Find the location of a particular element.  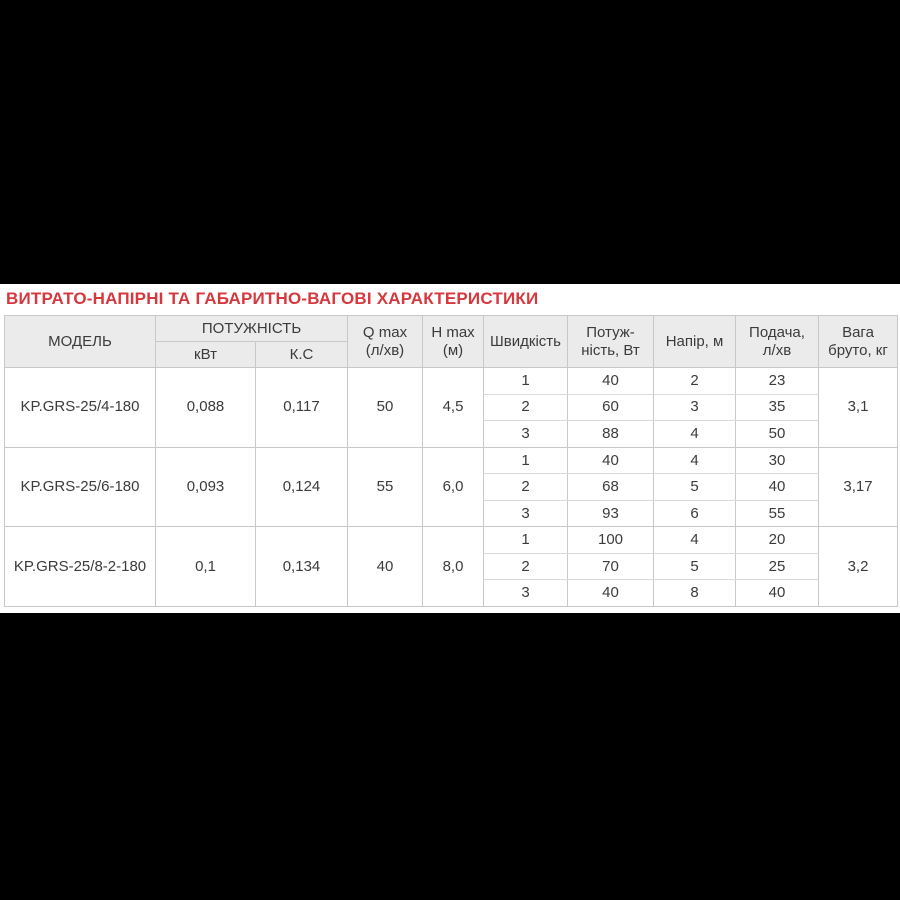

col-header-weight: Вага бруто, кг is located at coordinates (858, 341).